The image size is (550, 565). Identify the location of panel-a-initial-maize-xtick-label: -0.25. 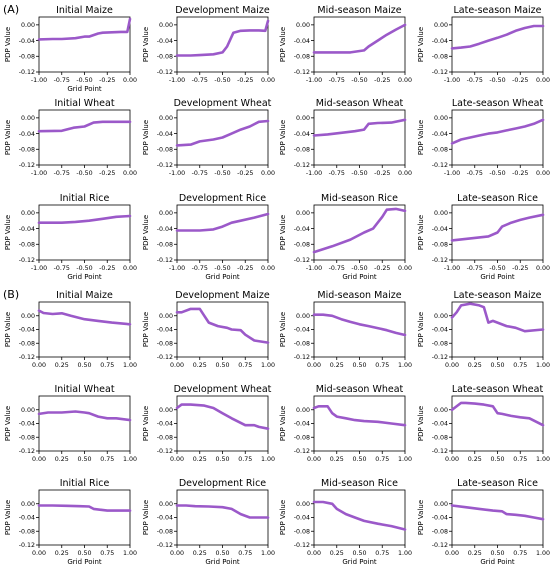
(107, 80).